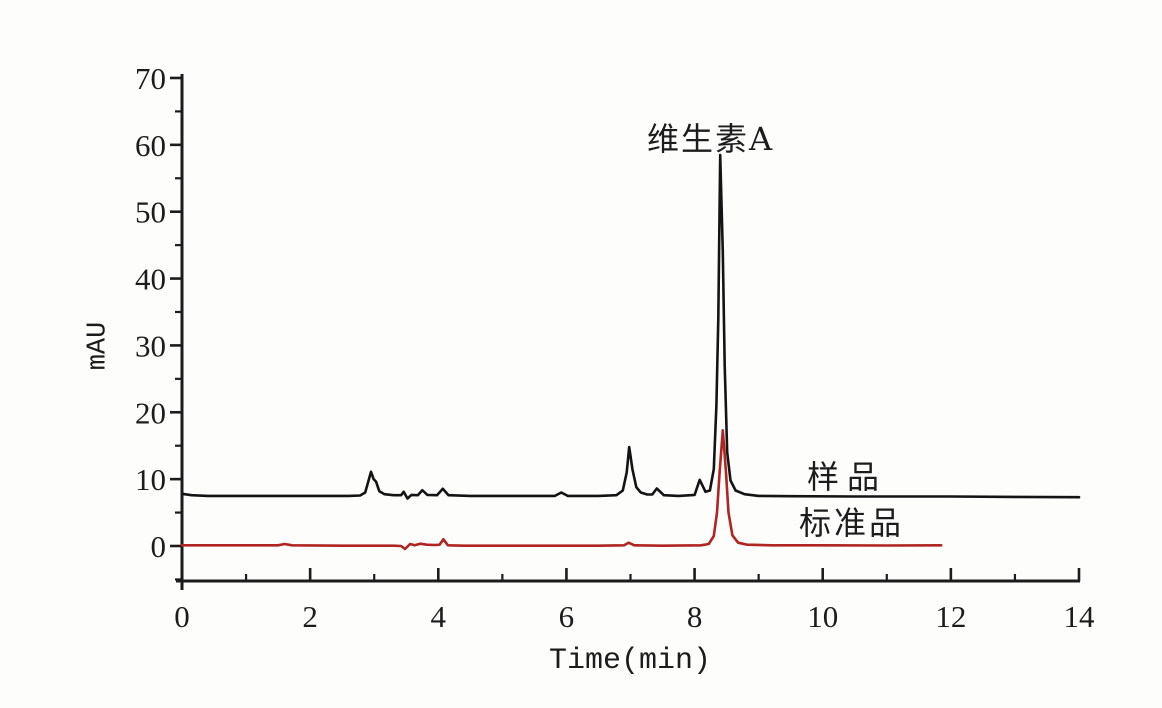 This screenshot has height=708, width=1162. What do you see at coordinates (561, 489) in the screenshot?
I see `trace-standard-line` at bounding box center [561, 489].